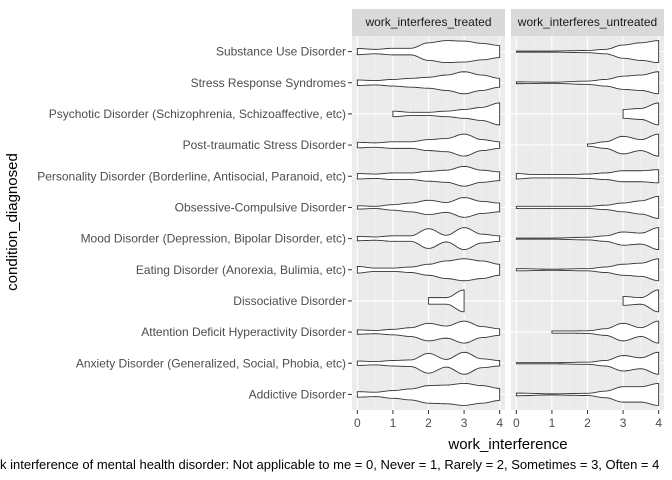 This screenshot has height=480, width=672. What do you see at coordinates (241, 270) in the screenshot?
I see `y-tick-label: Eating Disorder (Anorexia, Bulimia, etc)` at bounding box center [241, 270].